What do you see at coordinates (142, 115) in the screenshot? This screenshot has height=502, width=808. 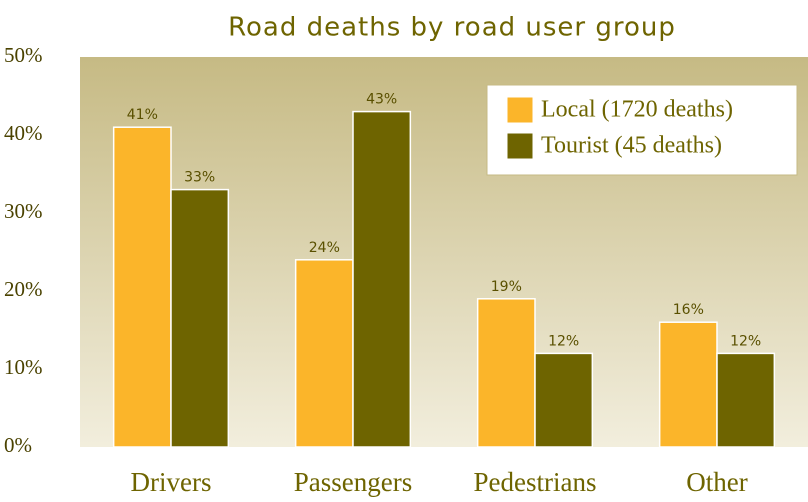 I see `data-label: 41%` at bounding box center [142, 115].